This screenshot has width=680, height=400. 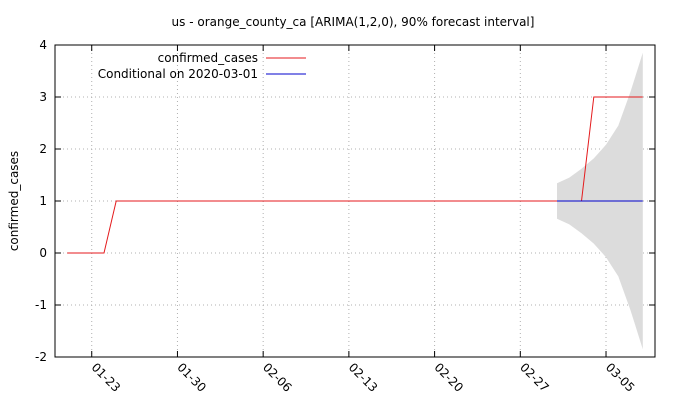 I want to click on y-tick-label: -2, so click(x=41, y=357).